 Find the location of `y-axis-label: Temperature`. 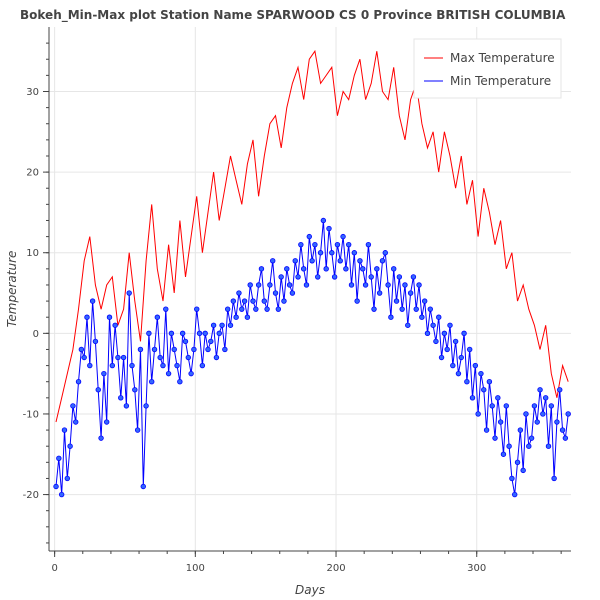

y-axis-label: Temperature is located at coordinates (12, 289).